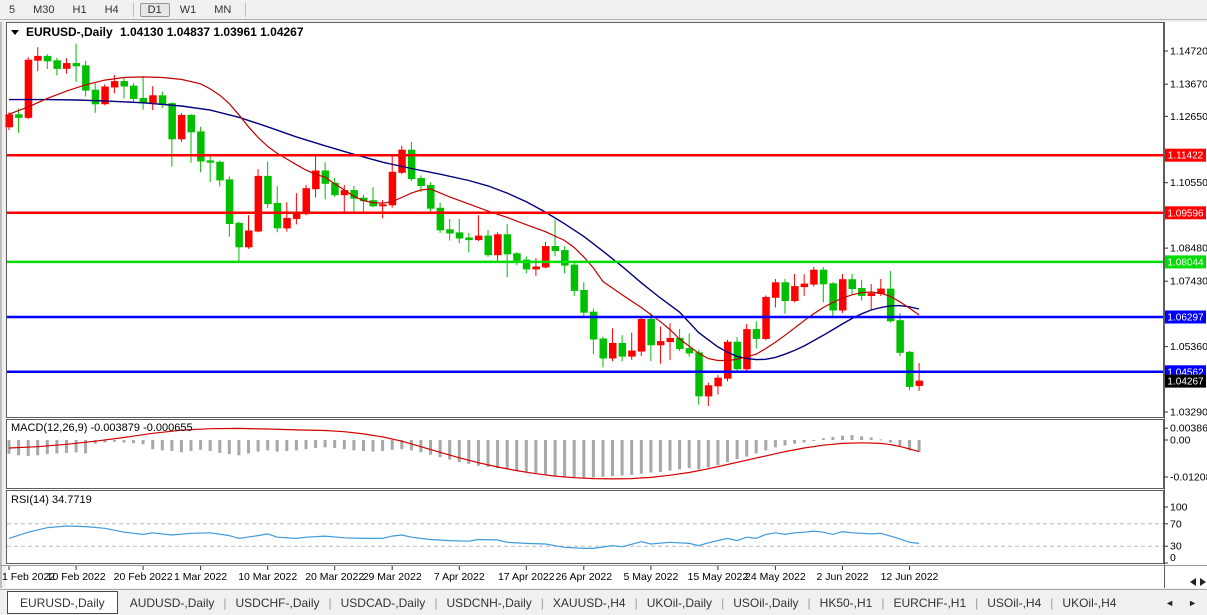 The height and width of the screenshot is (615, 1207). Describe the element at coordinates (1188, 52) in the screenshot. I see `svg-text: 1.14720` at that location.